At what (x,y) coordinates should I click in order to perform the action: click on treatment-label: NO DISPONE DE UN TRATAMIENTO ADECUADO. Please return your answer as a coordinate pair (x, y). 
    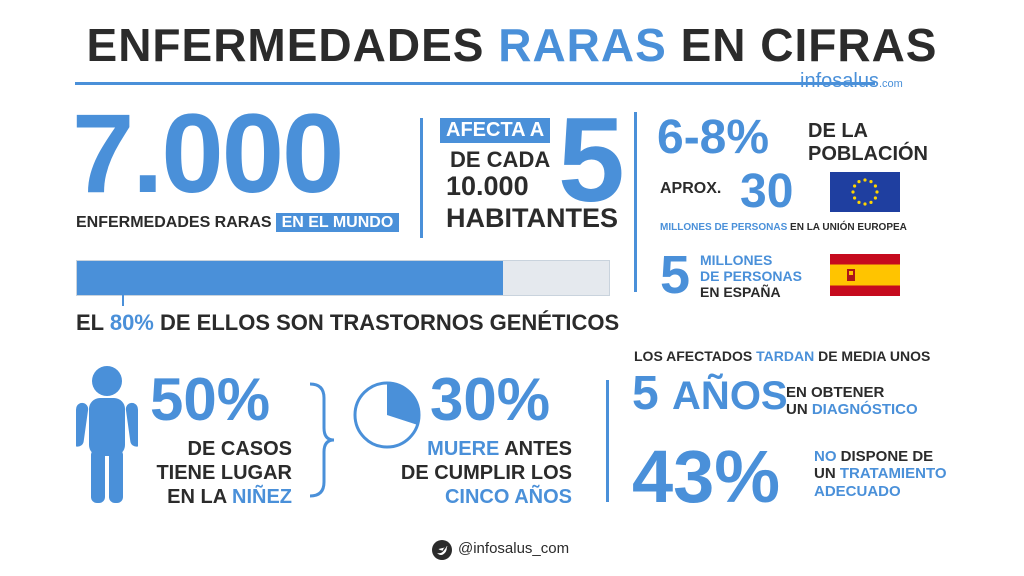
    Looking at the image, I should click on (880, 474).